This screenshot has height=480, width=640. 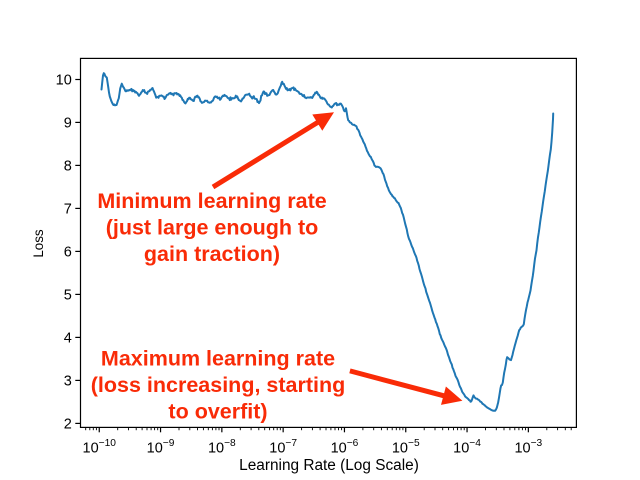 What do you see at coordinates (406, 447) in the screenshot?
I see `svg-text: 10⁻⁵` at bounding box center [406, 447].